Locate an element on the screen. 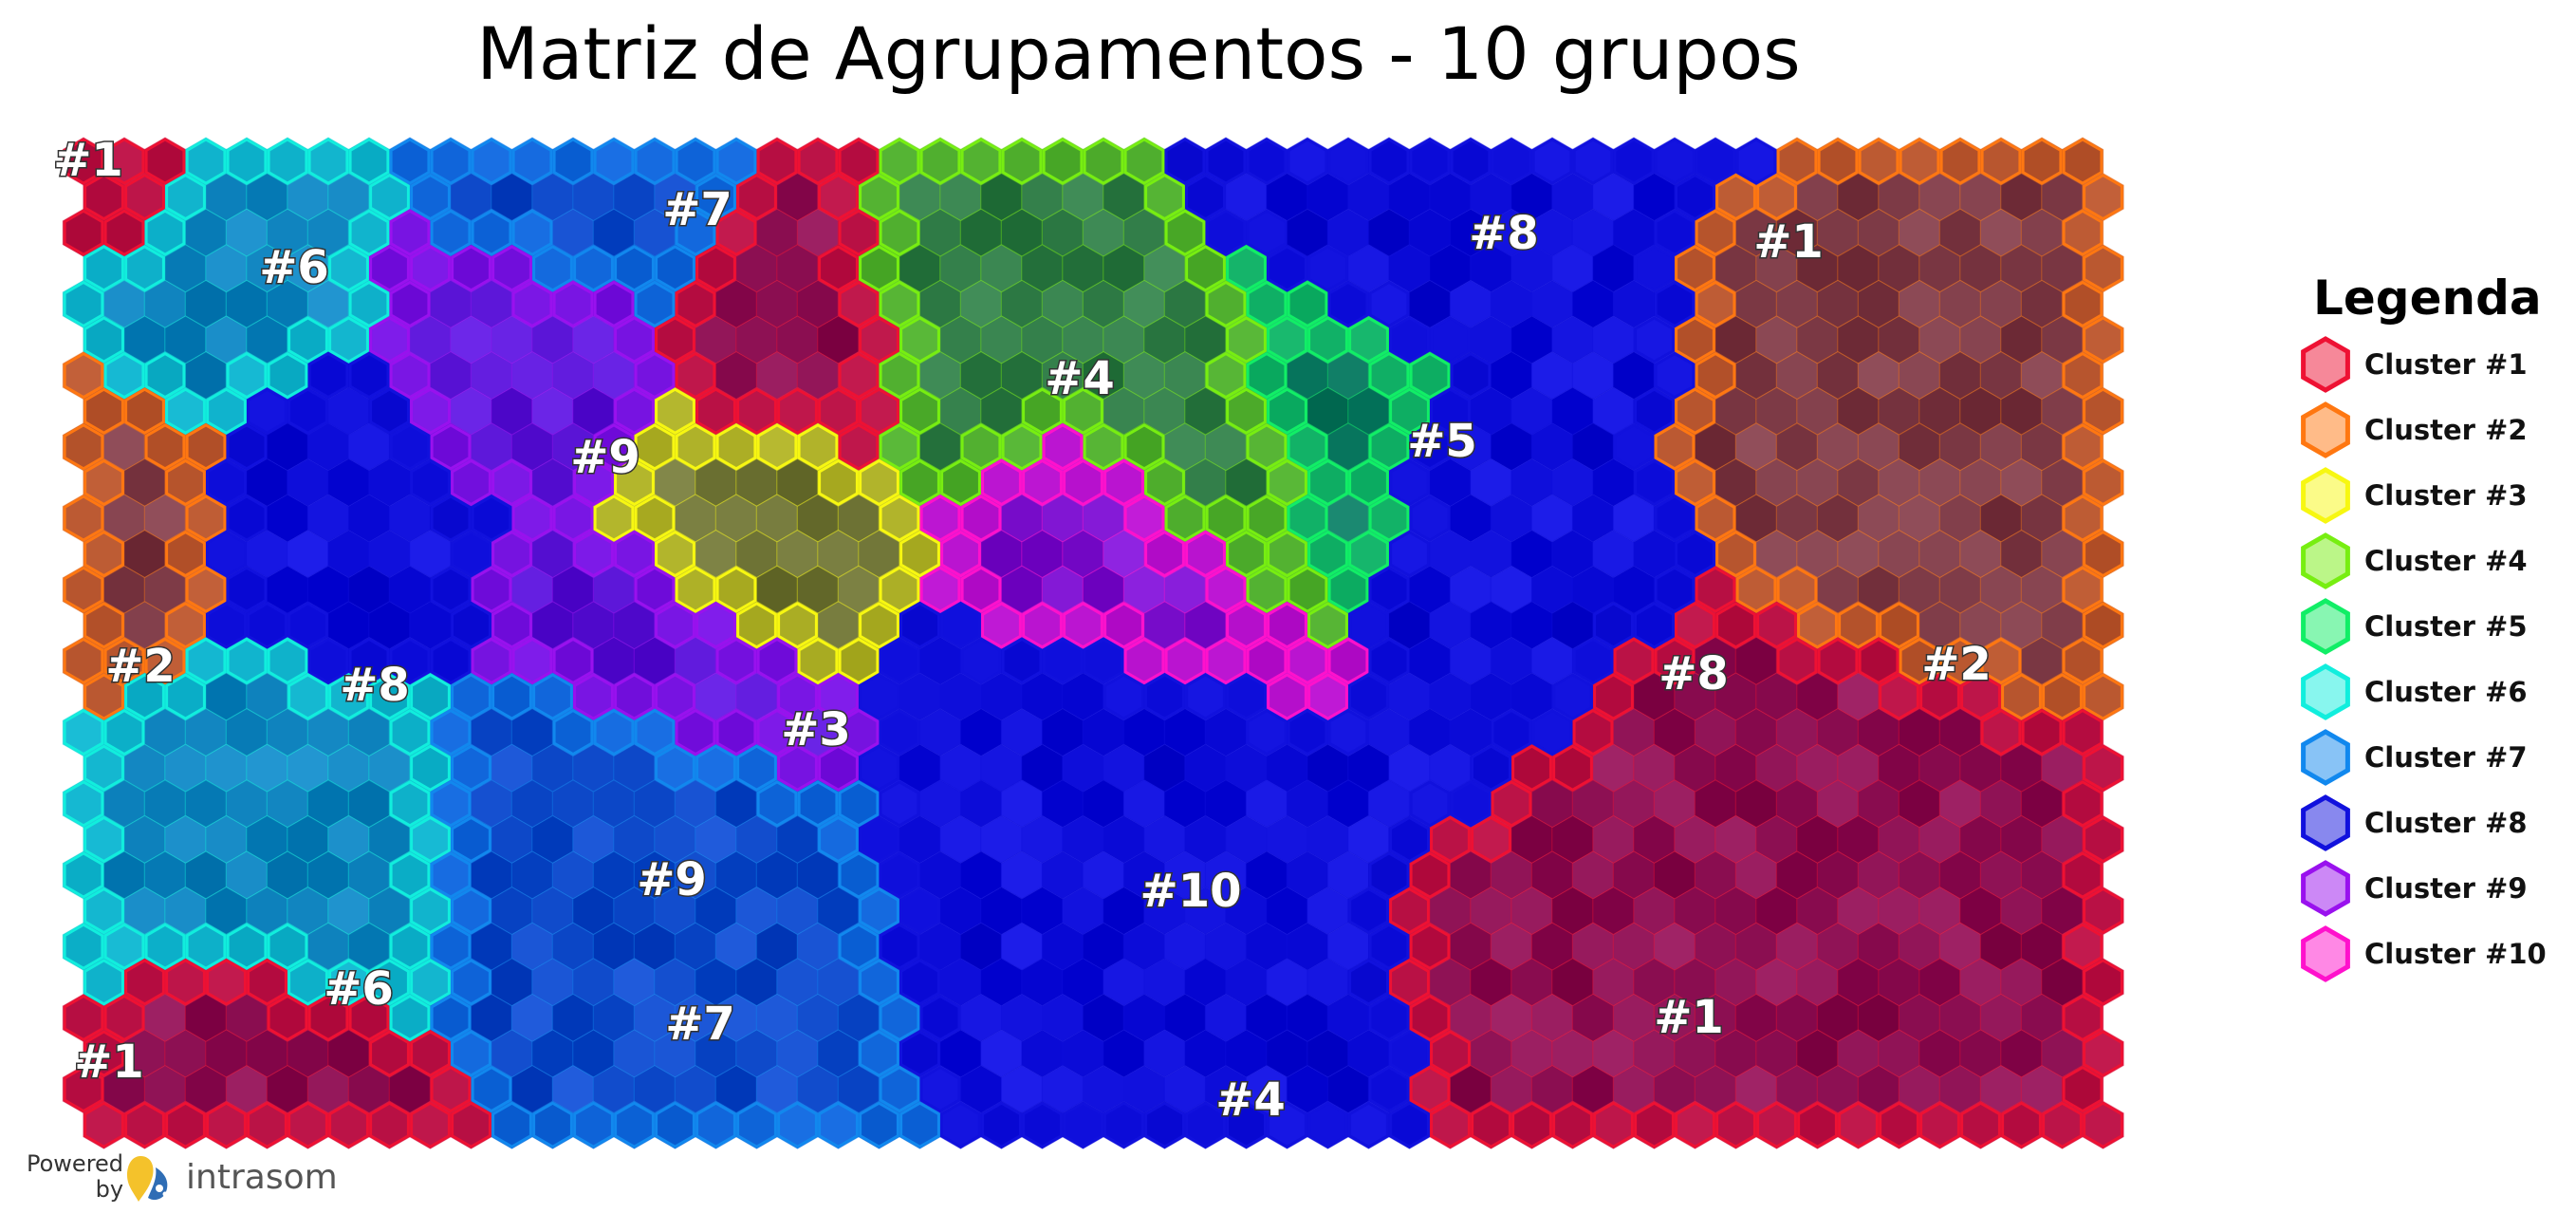 The image size is (2576, 1232). intrasom-logo-icon is located at coordinates (147, 1179).